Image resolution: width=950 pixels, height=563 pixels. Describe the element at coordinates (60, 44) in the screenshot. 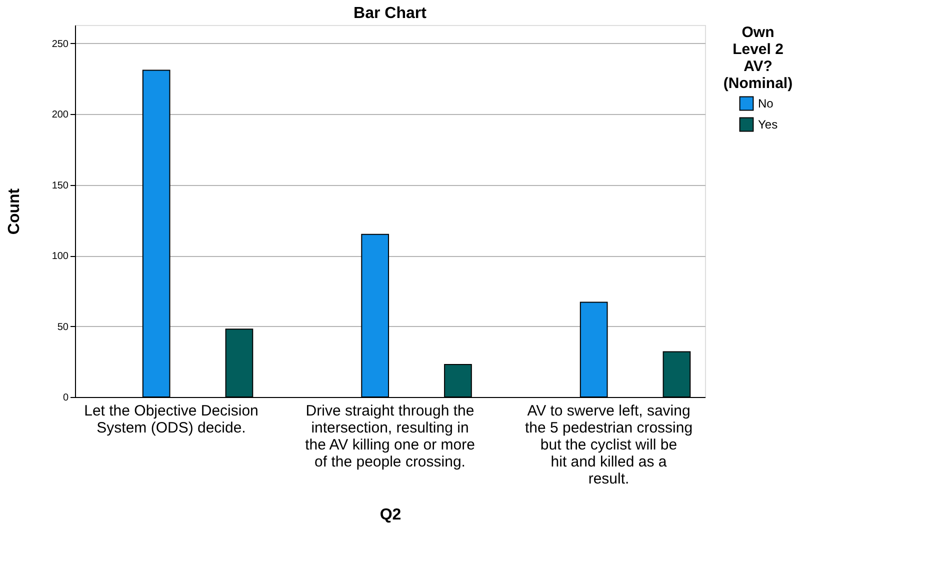

I see `y-tick-label: 250` at that location.